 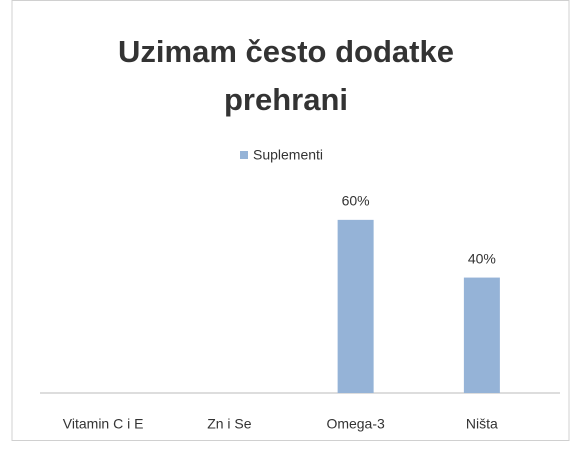 What do you see at coordinates (482, 424) in the screenshot?
I see `x-tick-label: Ništa` at bounding box center [482, 424].